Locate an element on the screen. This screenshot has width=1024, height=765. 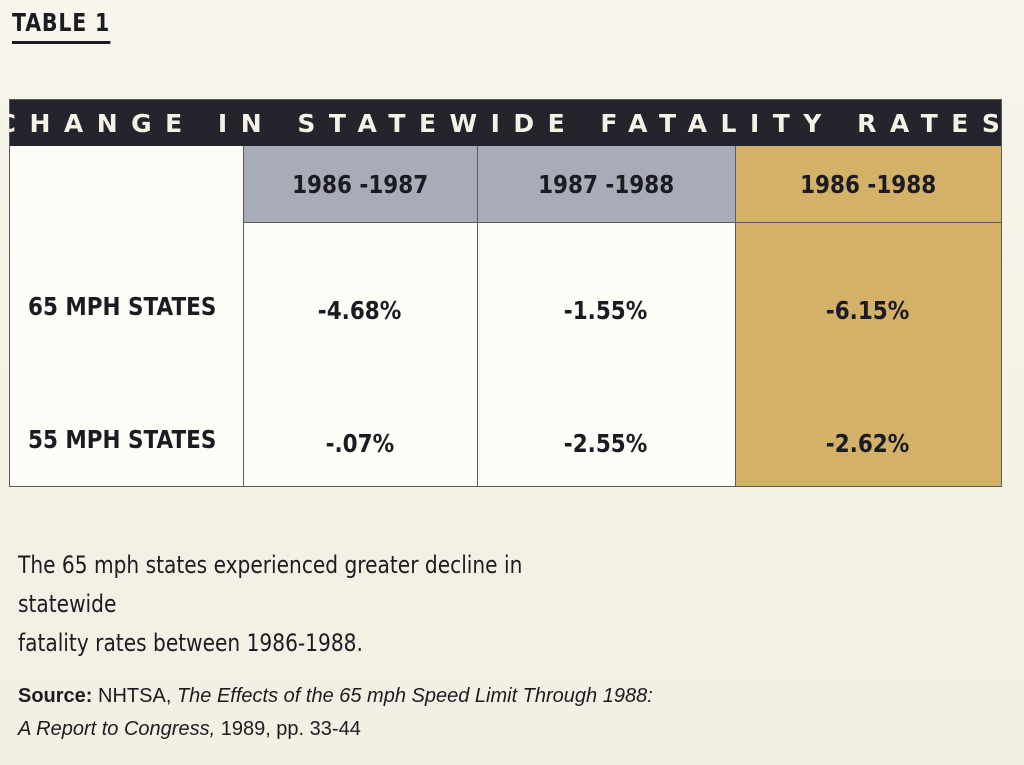
cell-value: -2.55% is located at coordinates (606, 443).